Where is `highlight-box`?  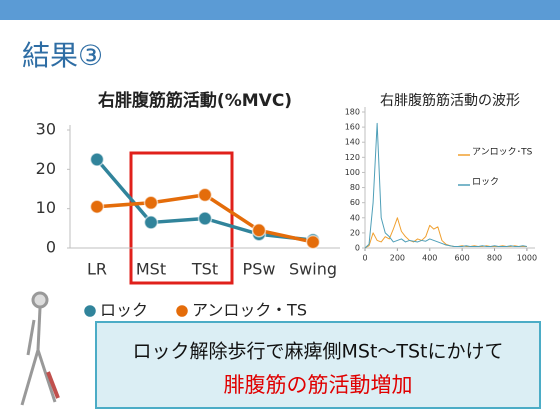
highlight-box is located at coordinates (181, 218).